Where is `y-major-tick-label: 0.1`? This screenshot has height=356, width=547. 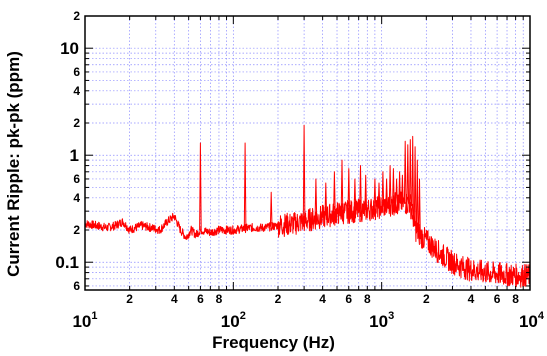
y-major-tick-label: 0.1 is located at coordinates (67, 262).